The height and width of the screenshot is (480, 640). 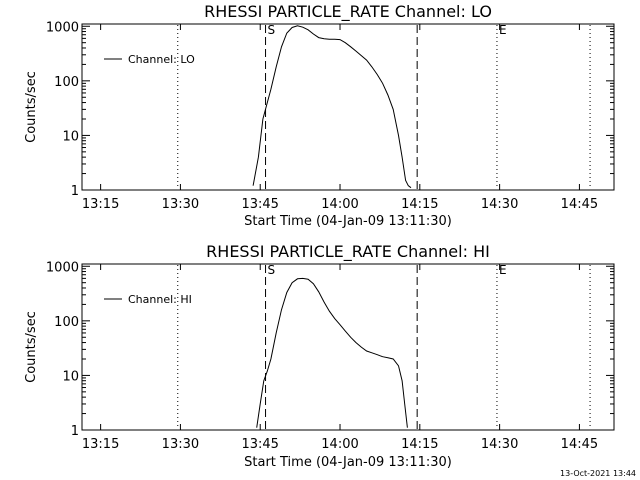 I want to click on legend-label: Channel: LO, so click(x=161, y=59).